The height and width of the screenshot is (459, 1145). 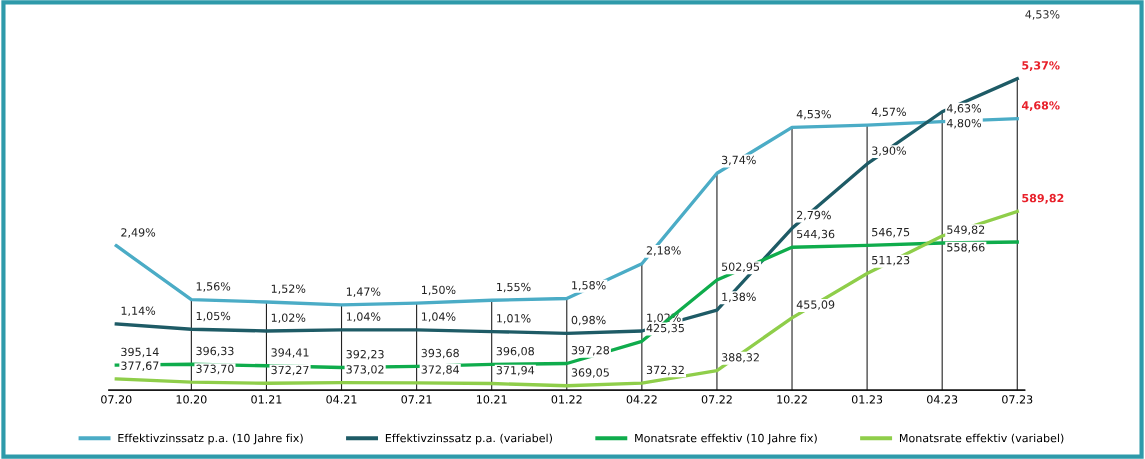 I want to click on data-label: 2,79%, so click(x=814, y=215).